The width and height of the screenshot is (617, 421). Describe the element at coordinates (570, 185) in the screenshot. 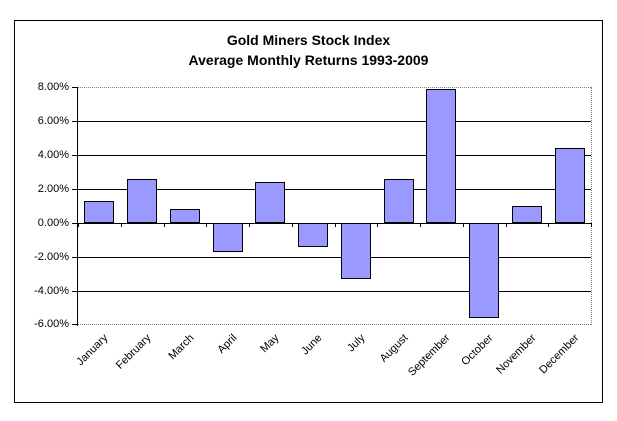

I see `bar-december` at that location.